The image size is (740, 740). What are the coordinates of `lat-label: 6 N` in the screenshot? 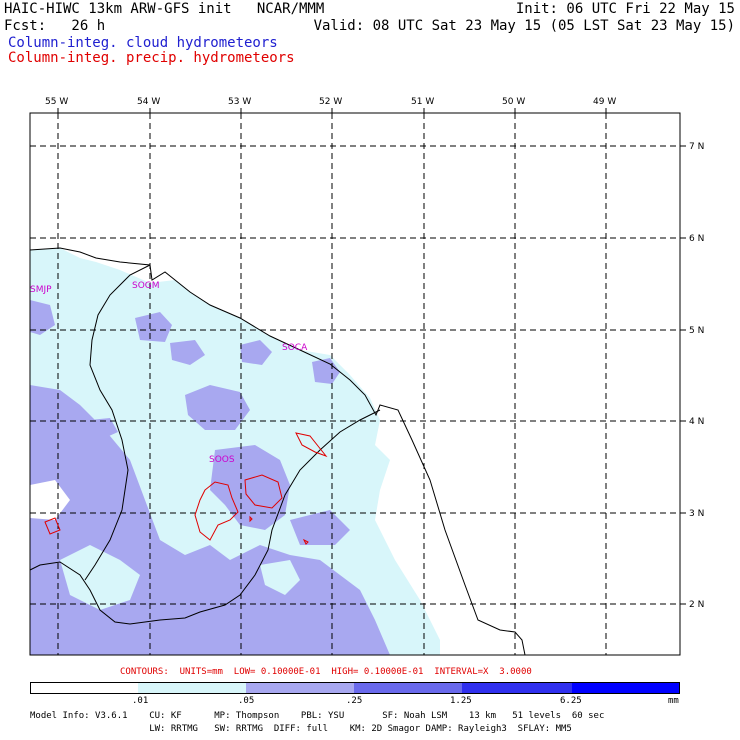 It's located at (696, 239).